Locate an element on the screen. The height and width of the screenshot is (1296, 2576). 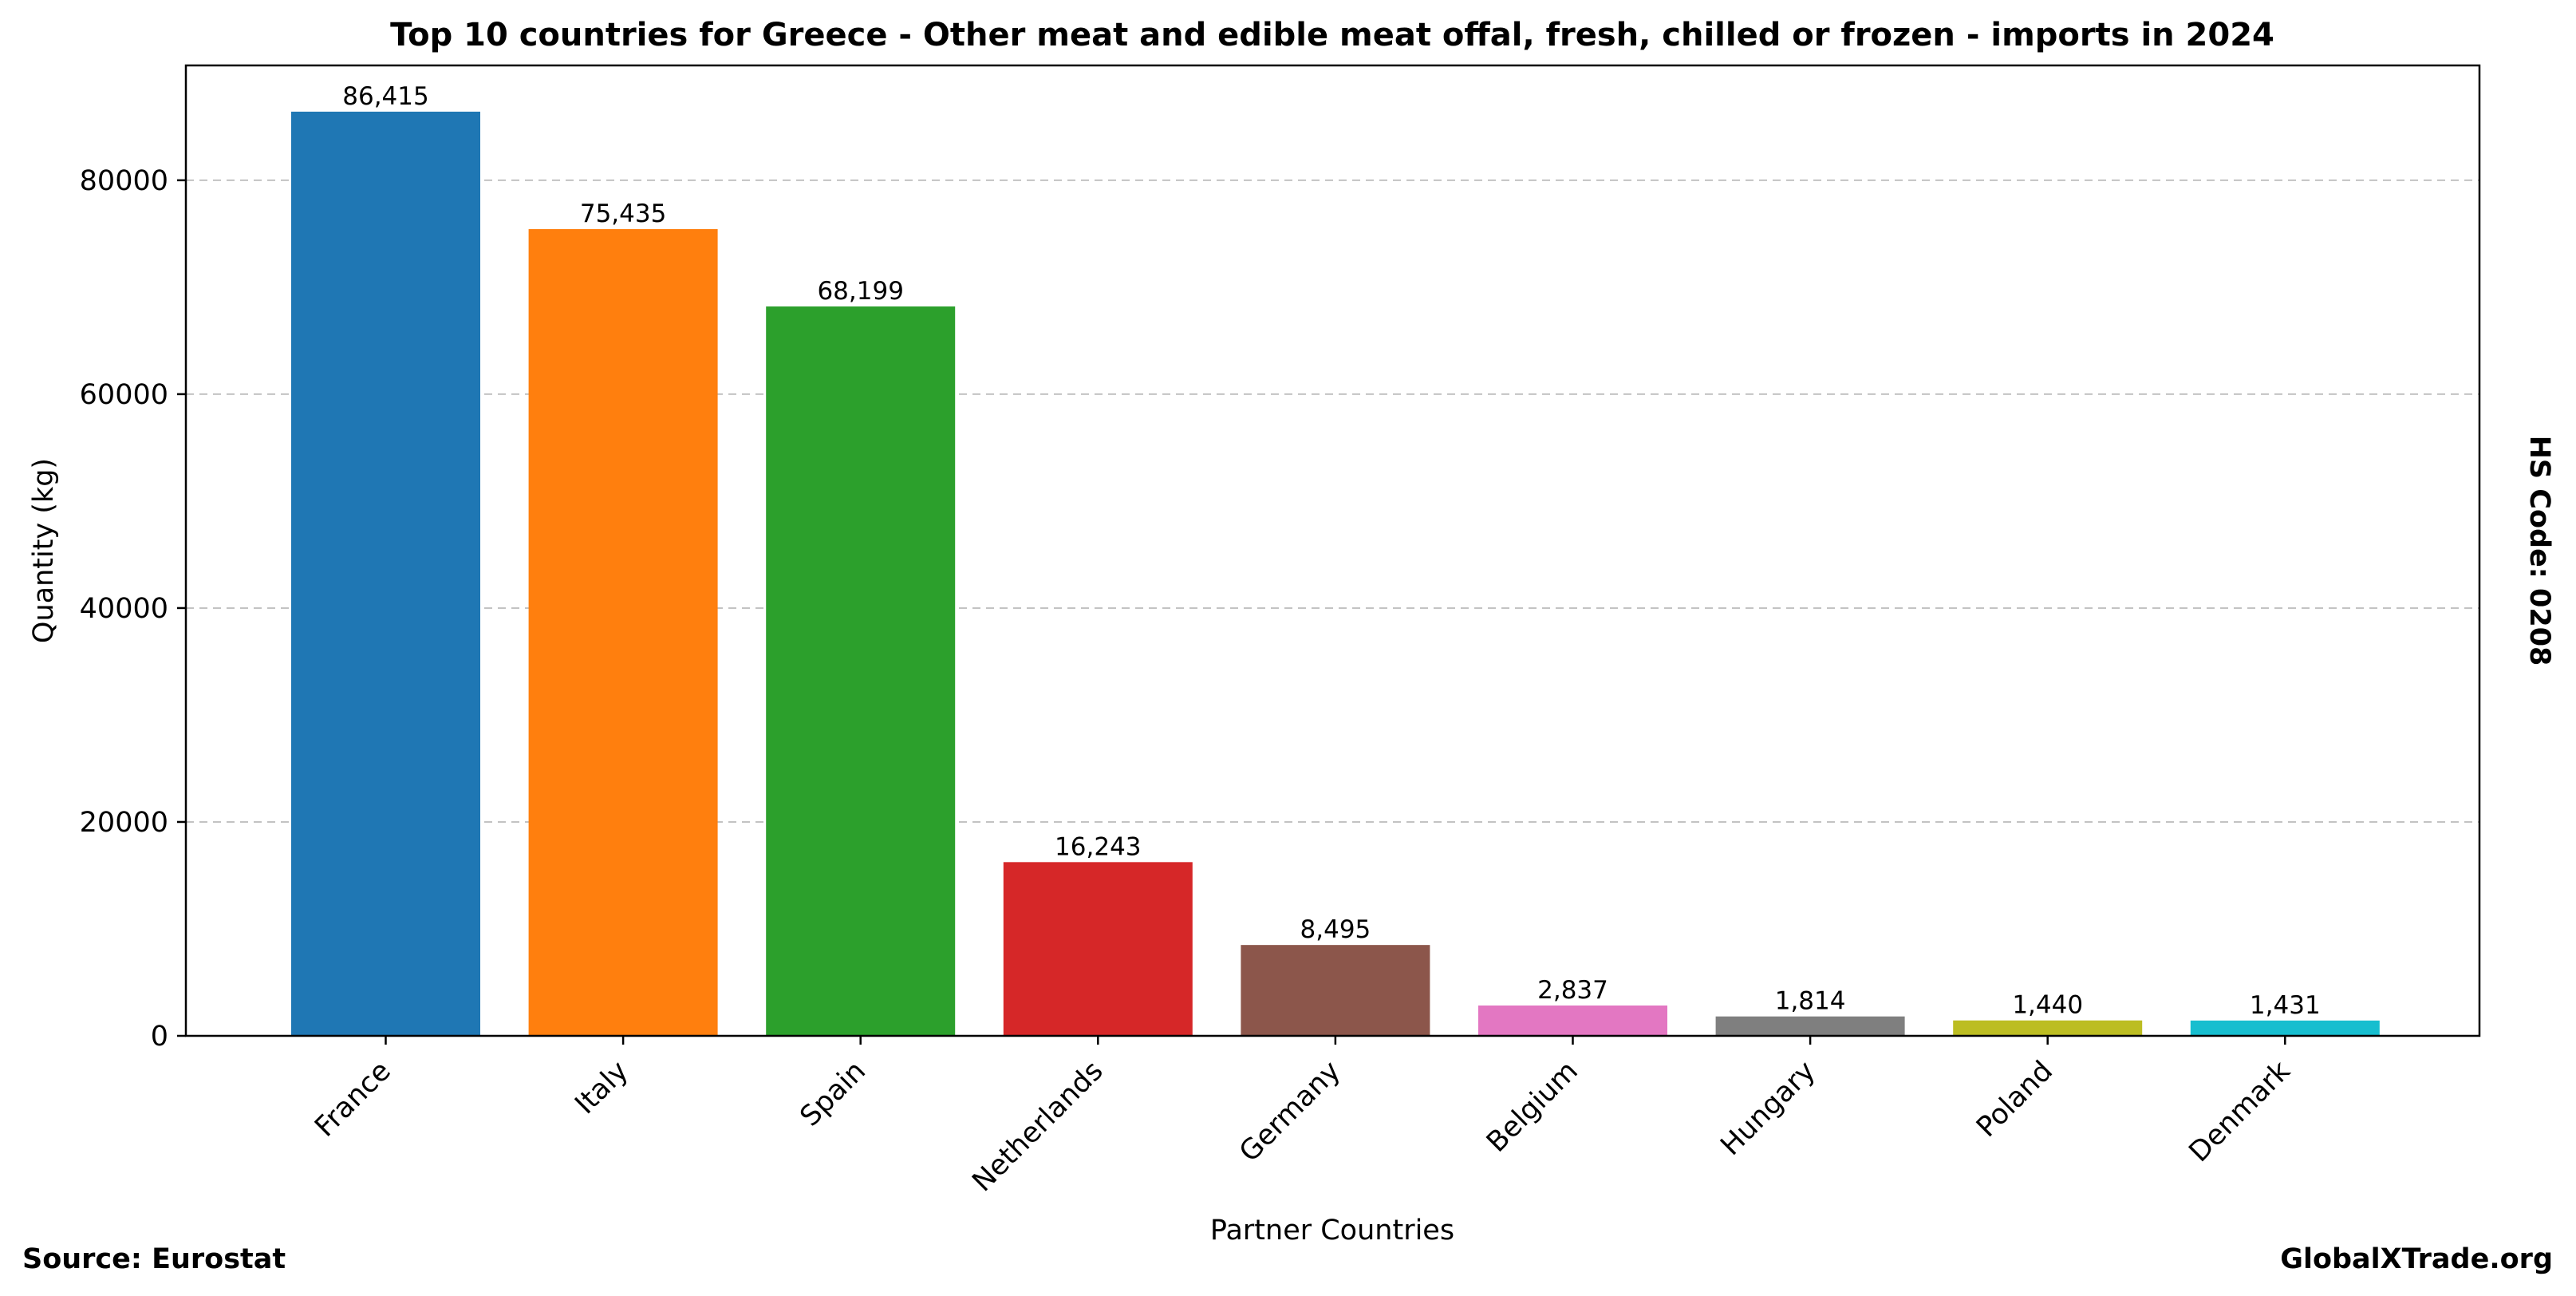
bar-value-label: 86,415 is located at coordinates (385, 96).